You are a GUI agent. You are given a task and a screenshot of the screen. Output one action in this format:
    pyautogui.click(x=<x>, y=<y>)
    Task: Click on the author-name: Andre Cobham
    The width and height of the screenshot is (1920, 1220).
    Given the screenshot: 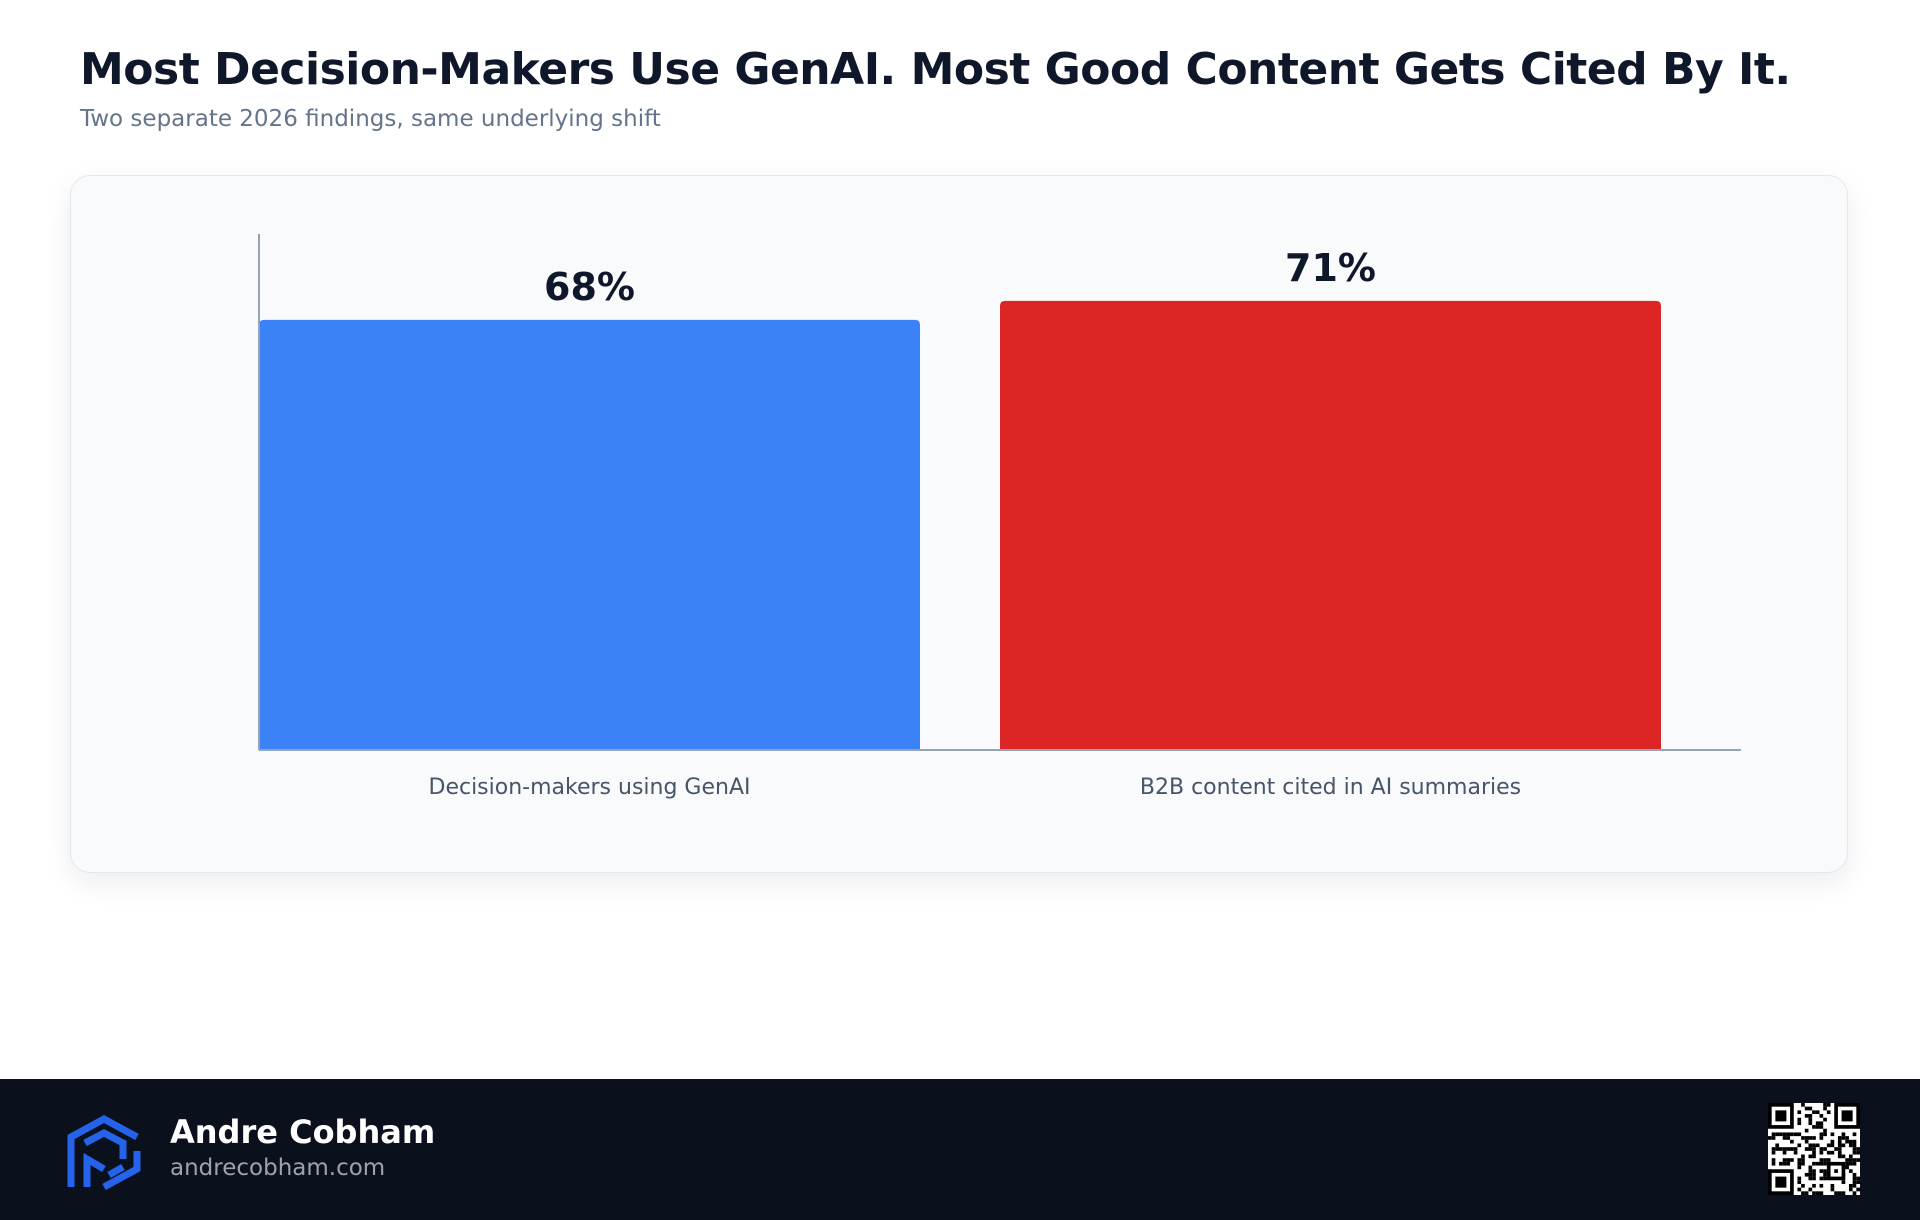 What is the action you would take?
    pyautogui.click(x=303, y=1132)
    